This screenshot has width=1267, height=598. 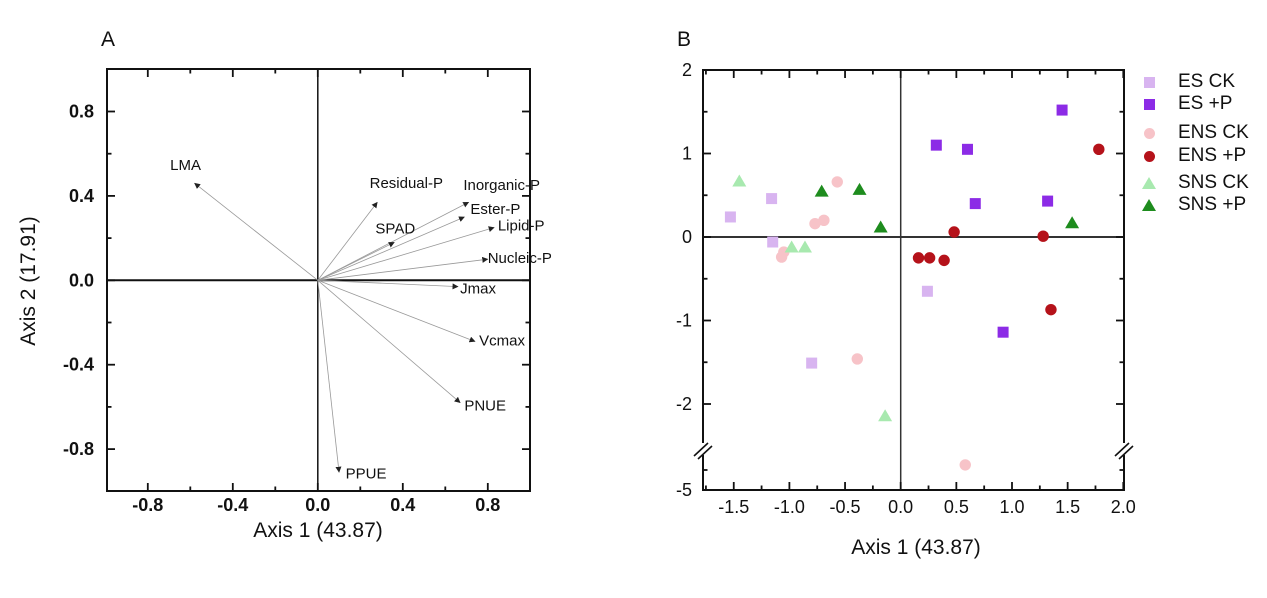 What do you see at coordinates (147, 505) in the screenshot?
I see `panel-a-x-tick-label: -0.8` at bounding box center [147, 505].